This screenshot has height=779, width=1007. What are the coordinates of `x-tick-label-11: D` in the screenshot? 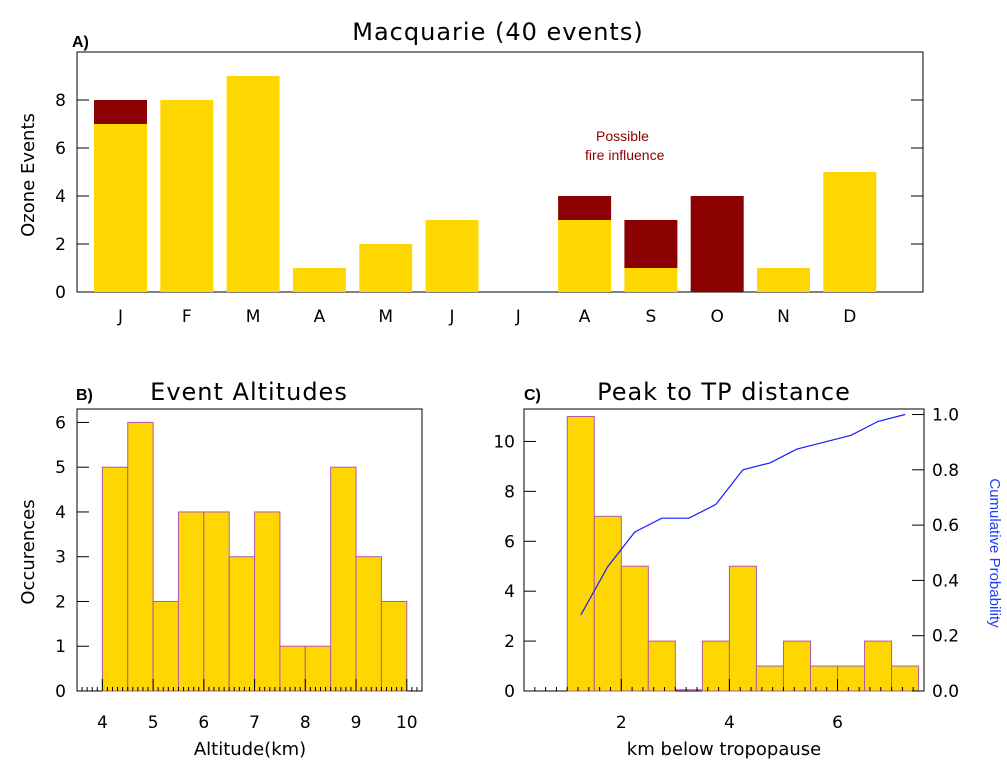 It's located at (849, 317).